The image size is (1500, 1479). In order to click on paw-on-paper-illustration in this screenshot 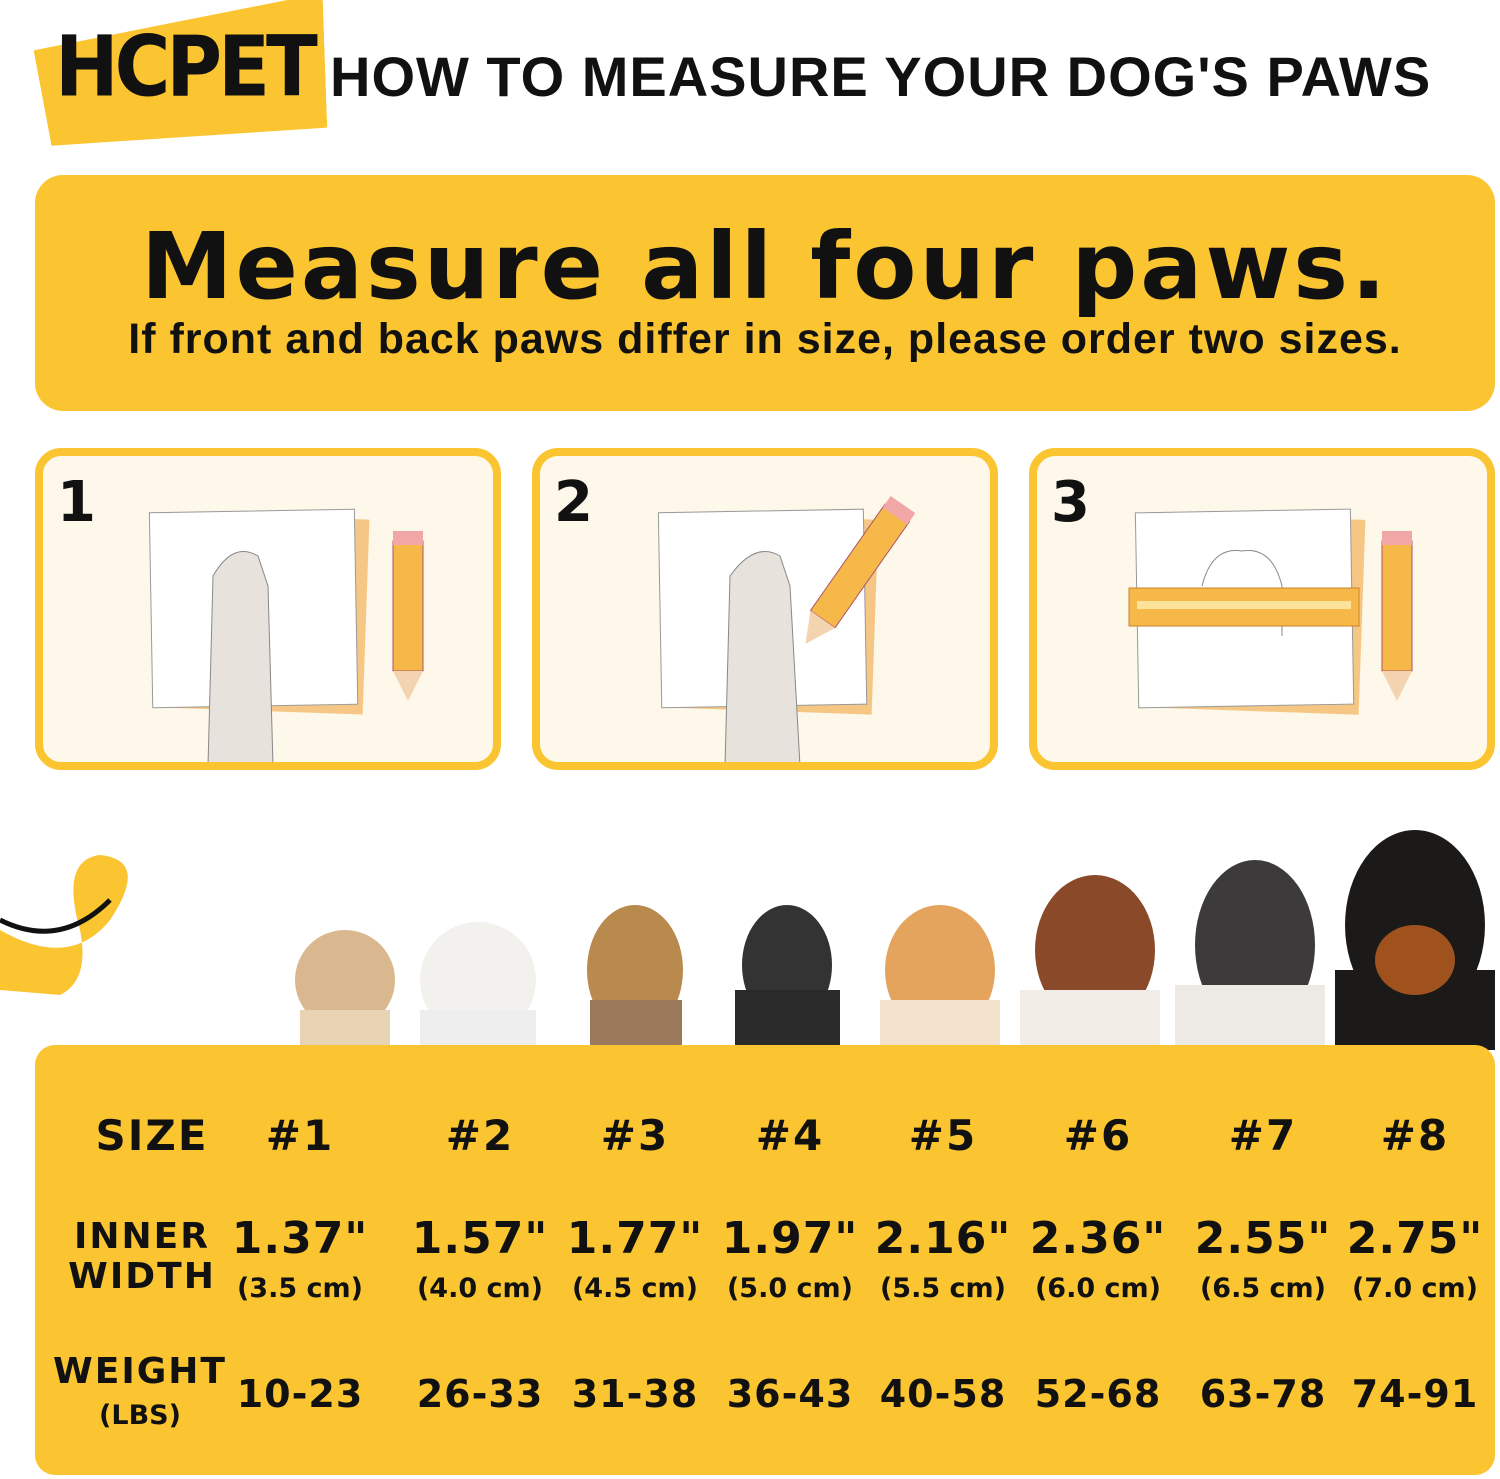, I will do `click(286, 635)`.